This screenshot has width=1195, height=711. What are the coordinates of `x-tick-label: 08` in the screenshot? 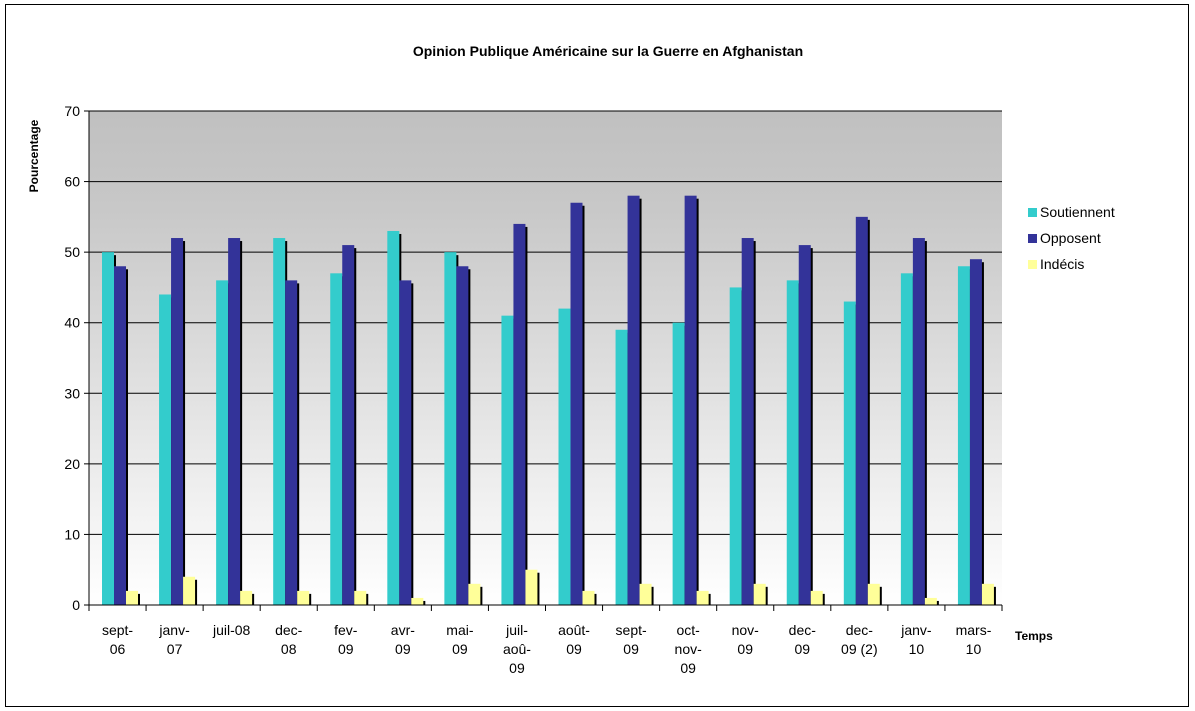 It's located at (289, 649).